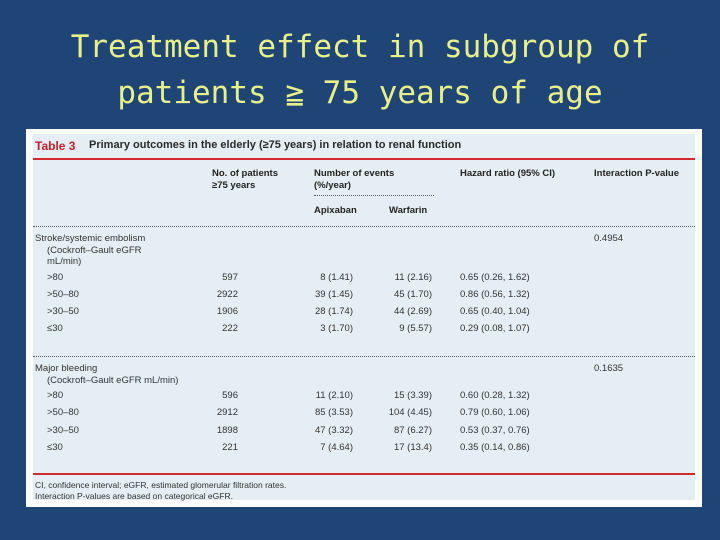 The height and width of the screenshot is (540, 720). What do you see at coordinates (227, 312) in the screenshot?
I see `row-patient-count: 1906` at bounding box center [227, 312].